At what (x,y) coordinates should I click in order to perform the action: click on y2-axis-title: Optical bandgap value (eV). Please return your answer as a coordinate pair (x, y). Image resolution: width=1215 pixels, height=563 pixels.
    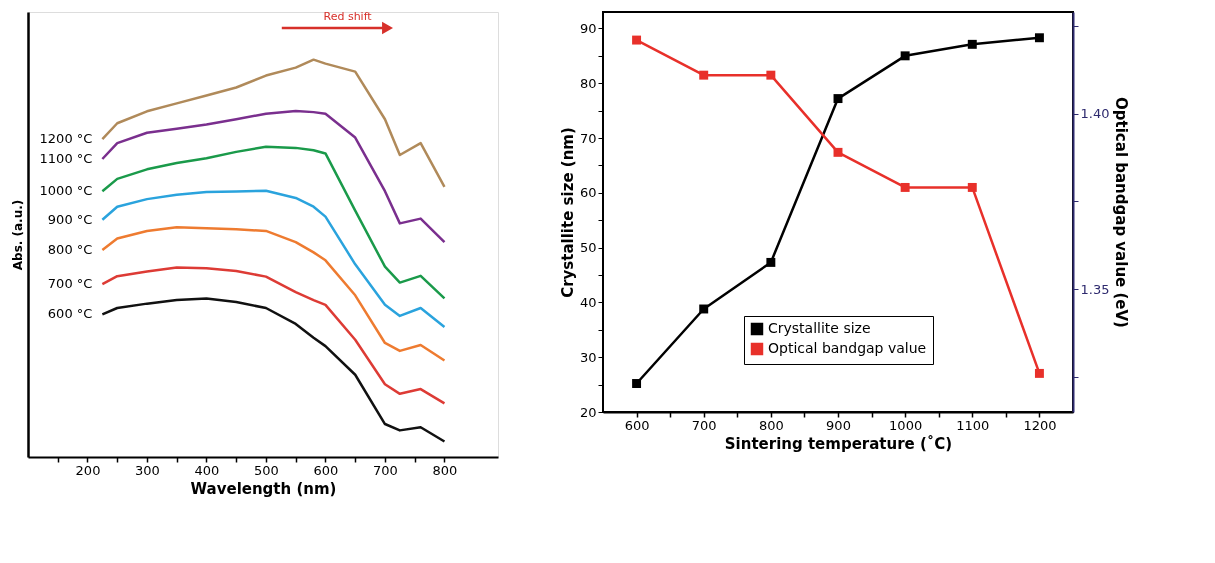
    Looking at the image, I should click on (1121, 212).